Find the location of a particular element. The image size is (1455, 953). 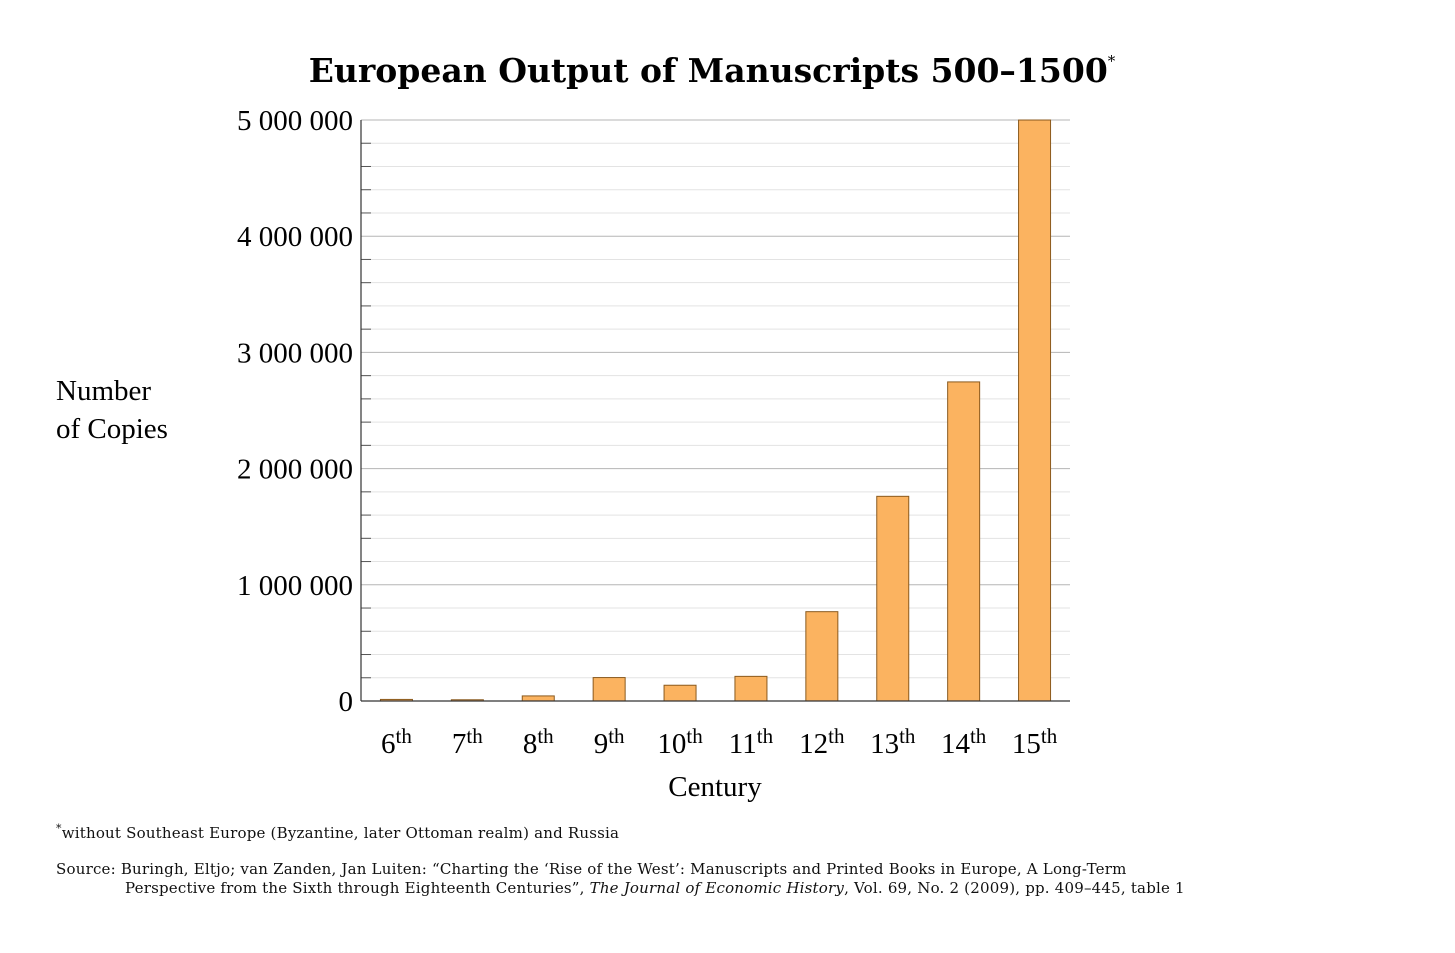

y-tick-label: 3 000 000 is located at coordinates (295, 353).